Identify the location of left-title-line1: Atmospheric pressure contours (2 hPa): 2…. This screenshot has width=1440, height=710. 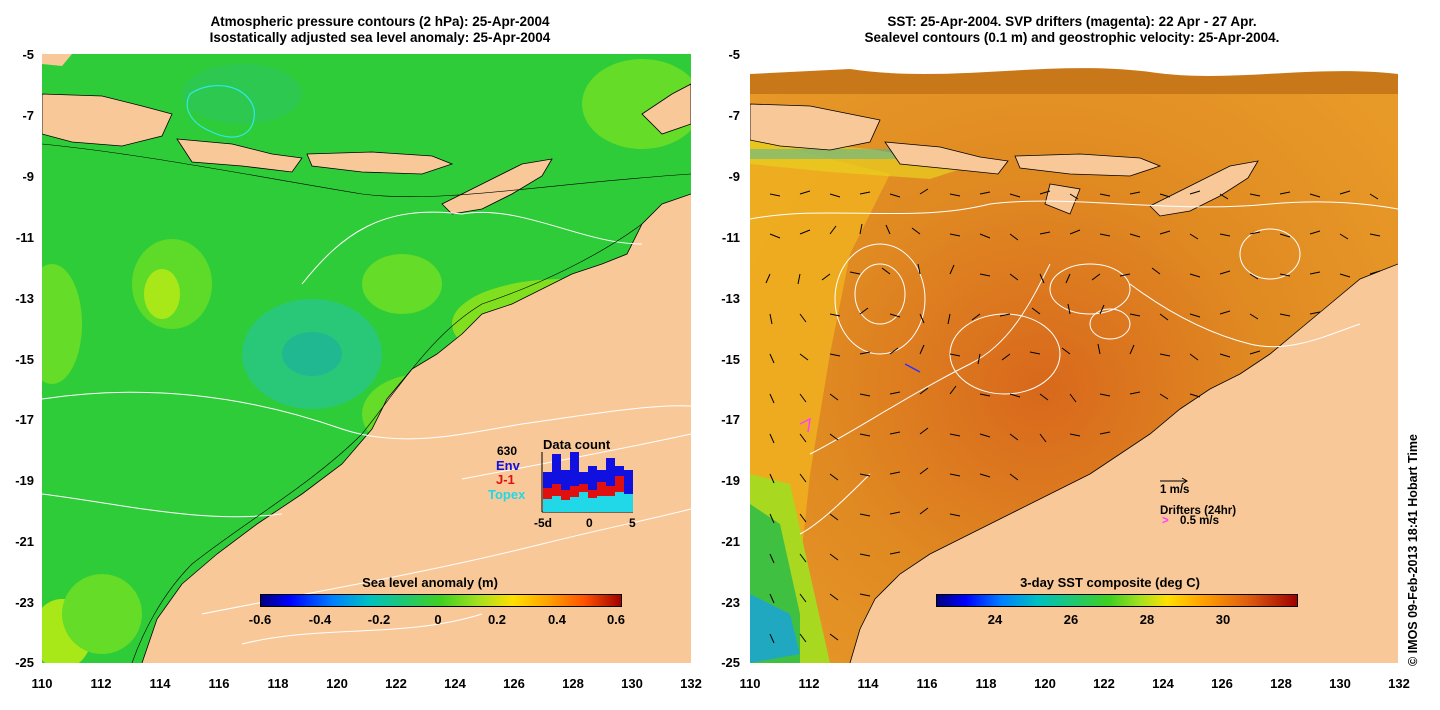
(380, 21).